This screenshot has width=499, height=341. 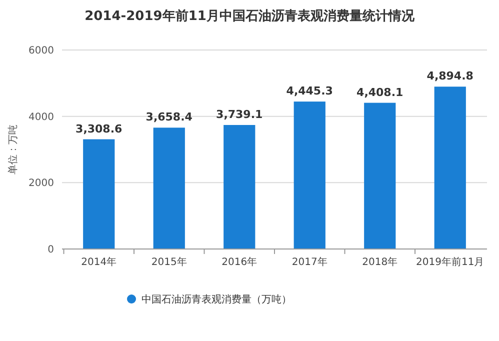 What do you see at coordinates (99, 262) in the screenshot?
I see `x-tick-label: 2014年` at bounding box center [99, 262].